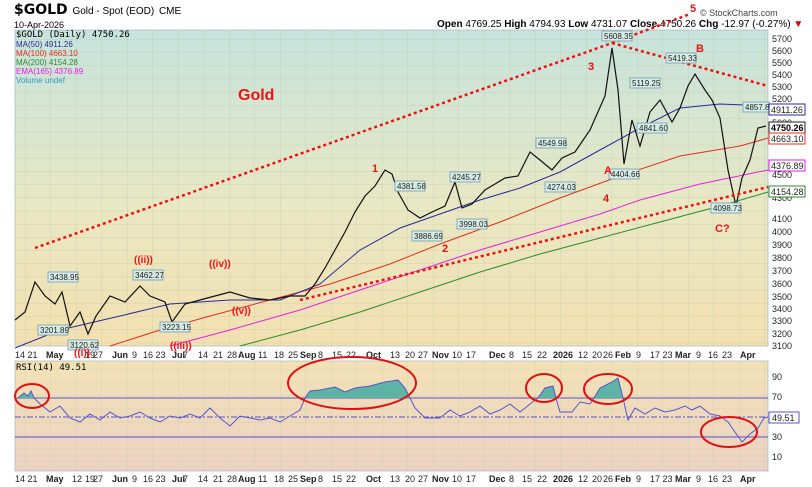 The width and height of the screenshot is (812, 487). I want to click on close-value: 4750.26, so click(678, 24).